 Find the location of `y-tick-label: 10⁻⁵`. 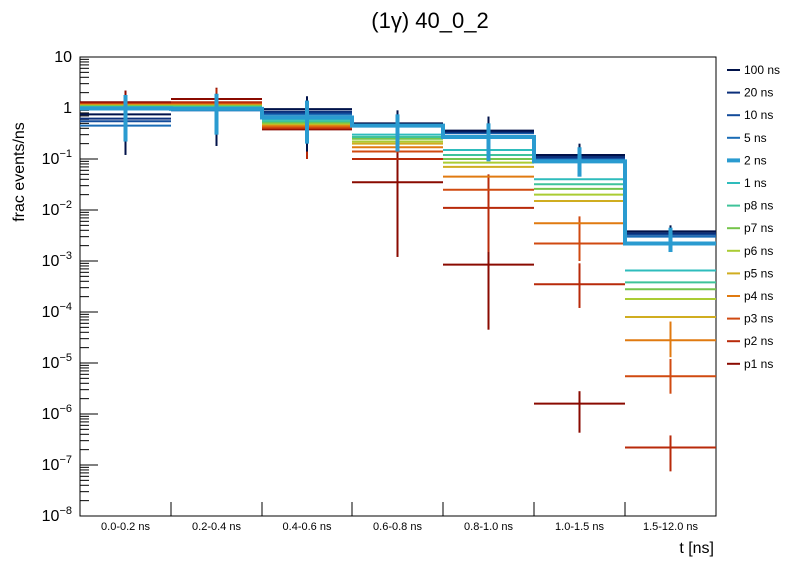

y-tick-label: 10⁻⁵ is located at coordinates (57, 362).